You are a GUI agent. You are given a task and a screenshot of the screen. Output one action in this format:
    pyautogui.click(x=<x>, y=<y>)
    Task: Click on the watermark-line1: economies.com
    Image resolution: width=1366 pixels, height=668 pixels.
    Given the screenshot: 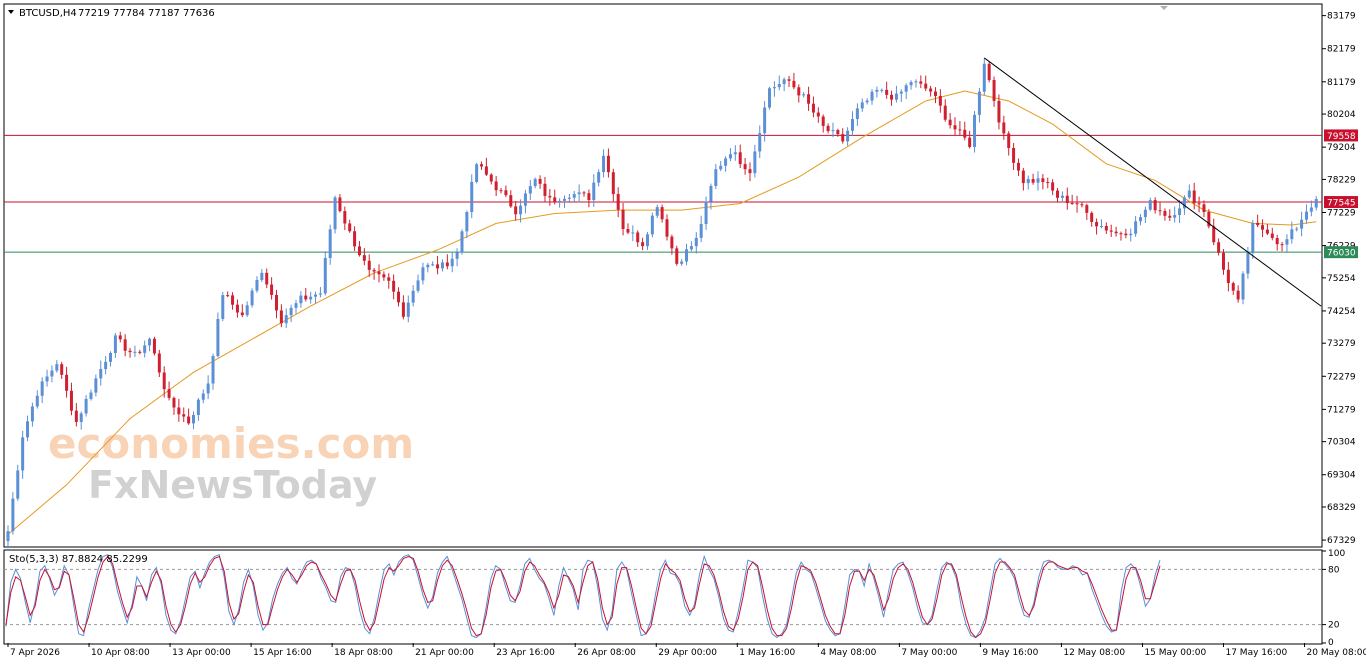 What is the action you would take?
    pyautogui.click(x=231, y=443)
    